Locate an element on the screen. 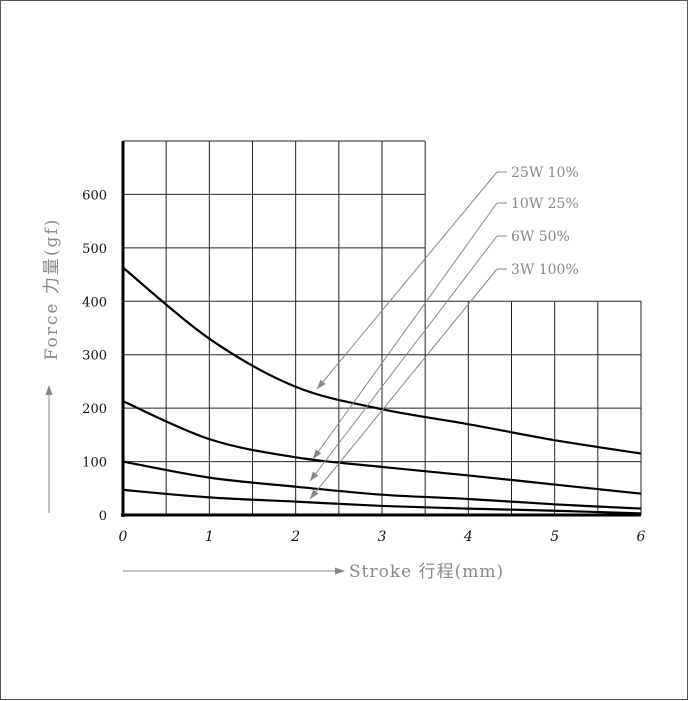  y-tick-label: 300 is located at coordinates (94, 356).